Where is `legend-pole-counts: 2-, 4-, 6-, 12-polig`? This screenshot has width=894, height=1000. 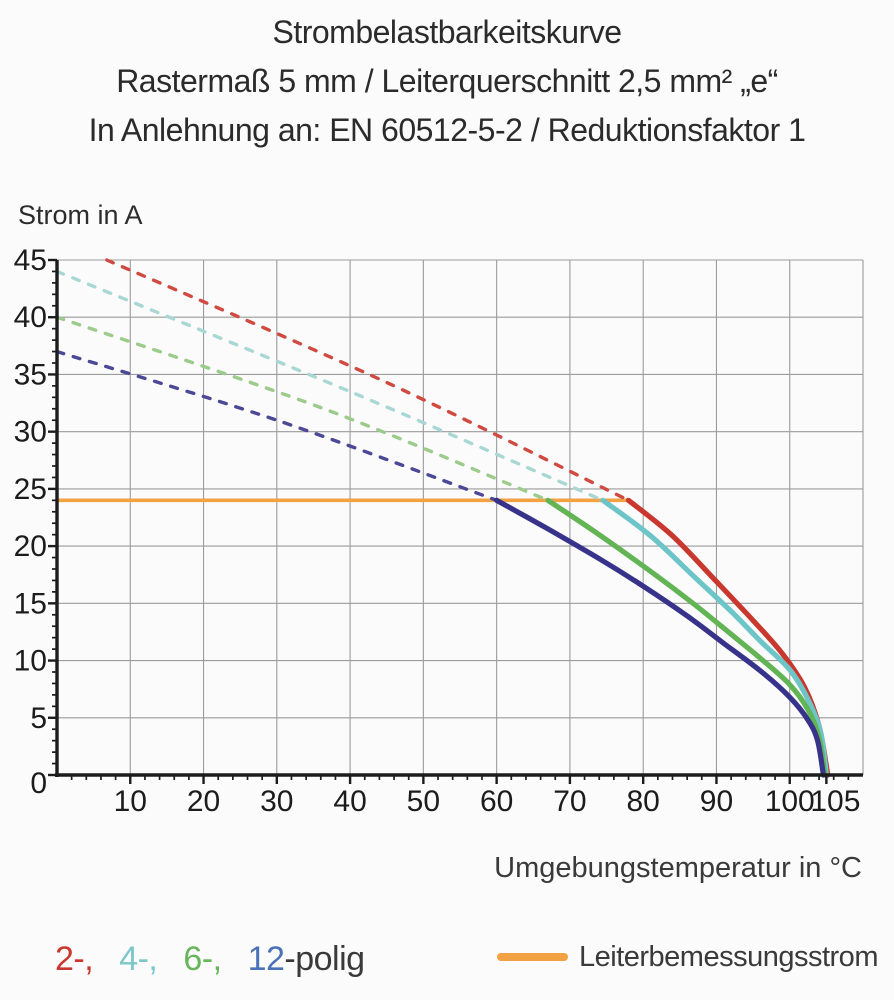
legend-pole-counts: 2-, 4-, 6-, 12-polig is located at coordinates (210, 959).